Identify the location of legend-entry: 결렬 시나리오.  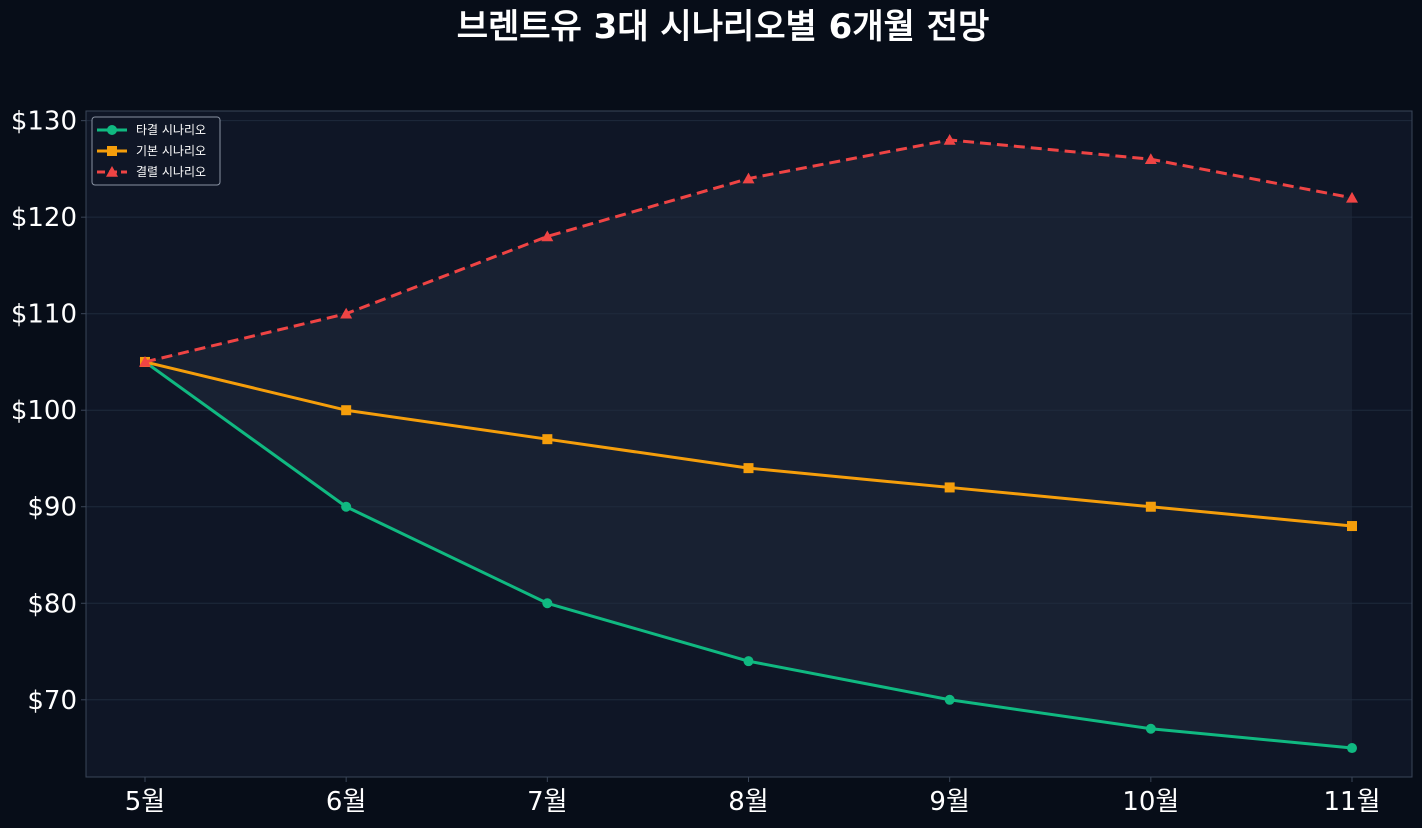
(151, 172).